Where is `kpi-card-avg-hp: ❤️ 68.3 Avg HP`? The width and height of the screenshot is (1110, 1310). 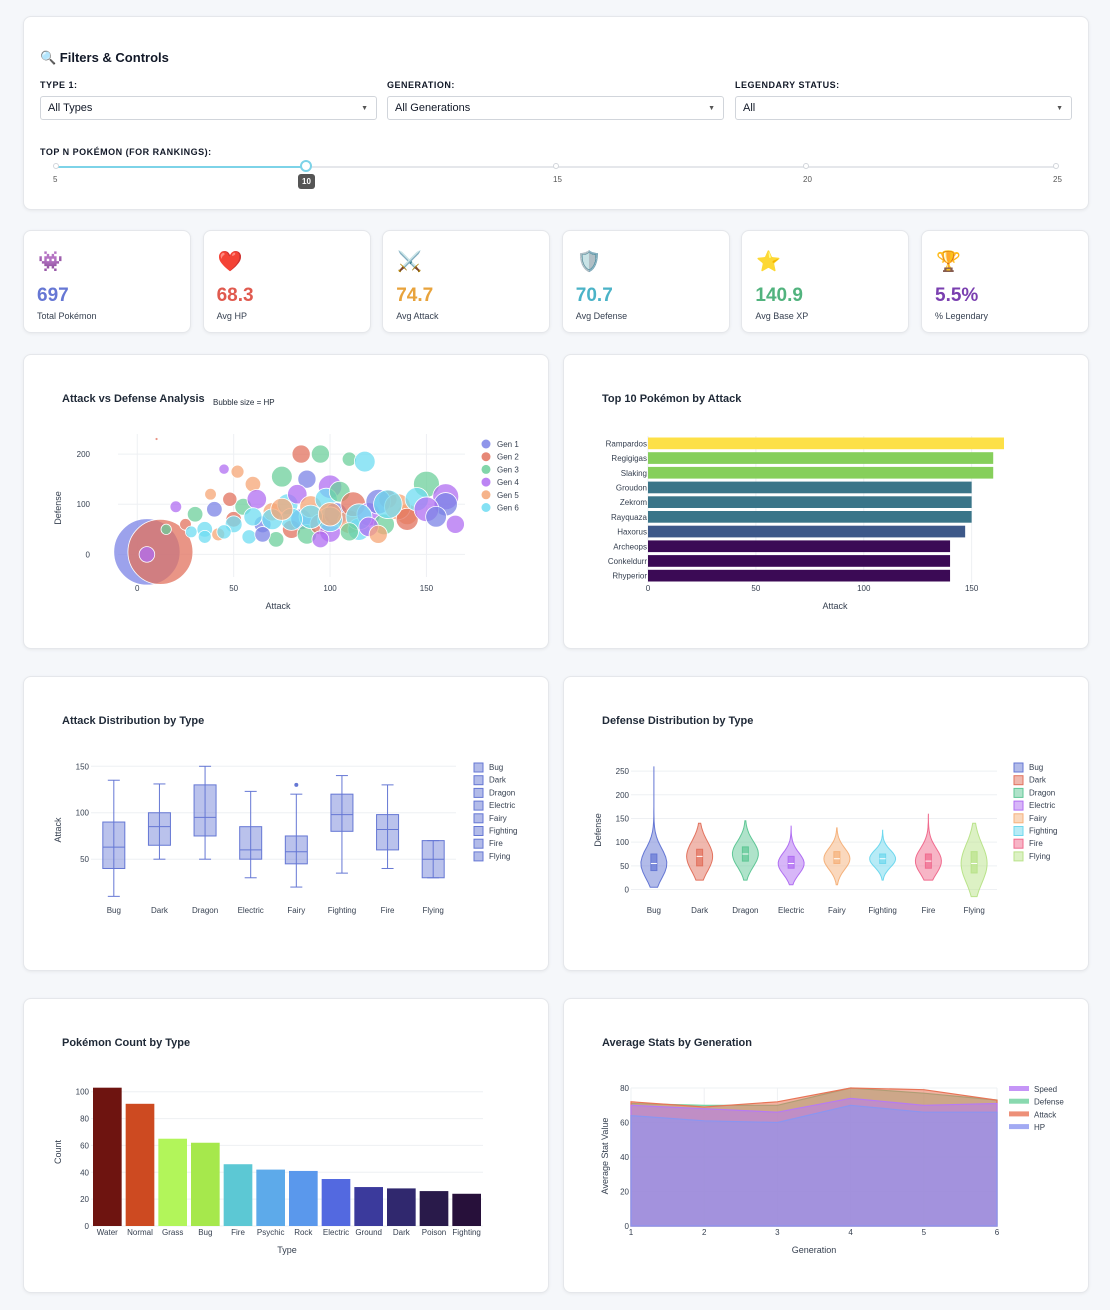
kpi-card-avg-hp: ❤️ 68.3 Avg HP is located at coordinates (286, 281).